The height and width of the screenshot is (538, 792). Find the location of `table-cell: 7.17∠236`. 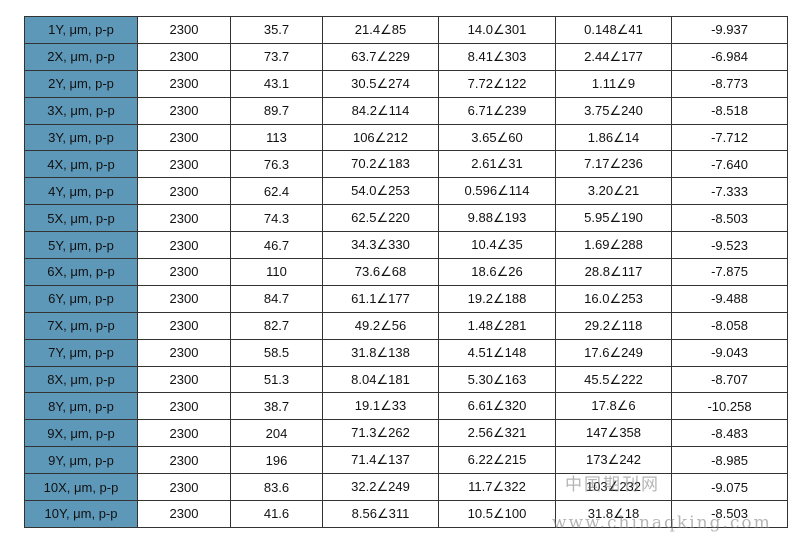

table-cell: 7.17∠236 is located at coordinates (613, 164).